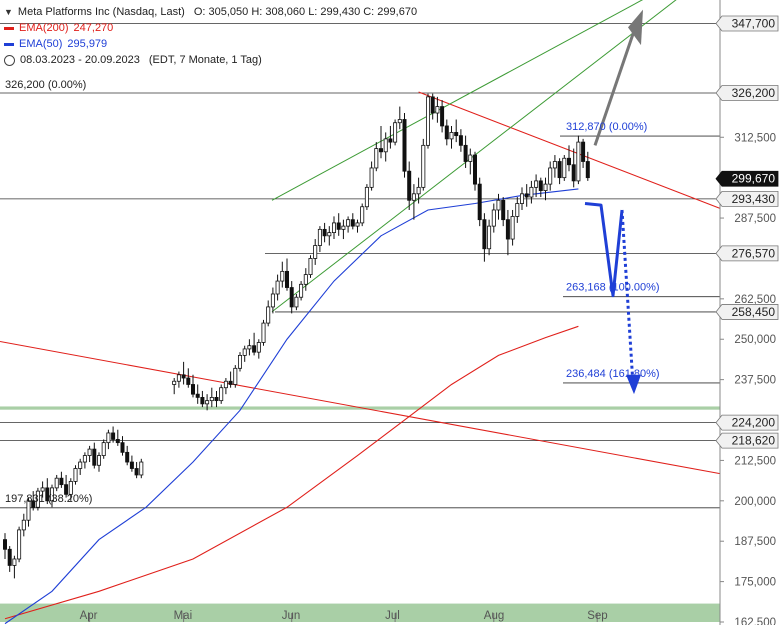 This screenshot has width=780, height=625. I want to click on y-tick-label: 187,500, so click(755, 542).